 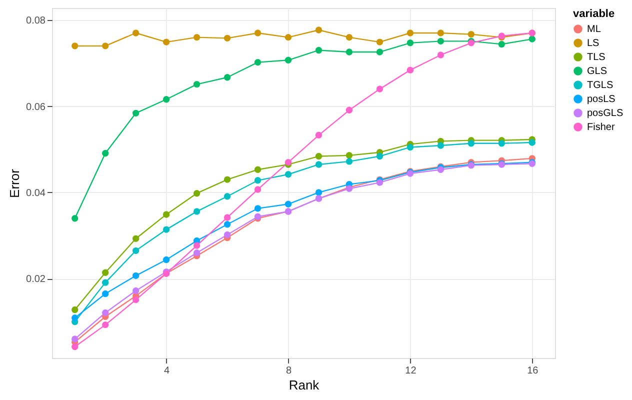 What do you see at coordinates (289, 371) in the screenshot?
I see `x-tick-label: 8` at bounding box center [289, 371].